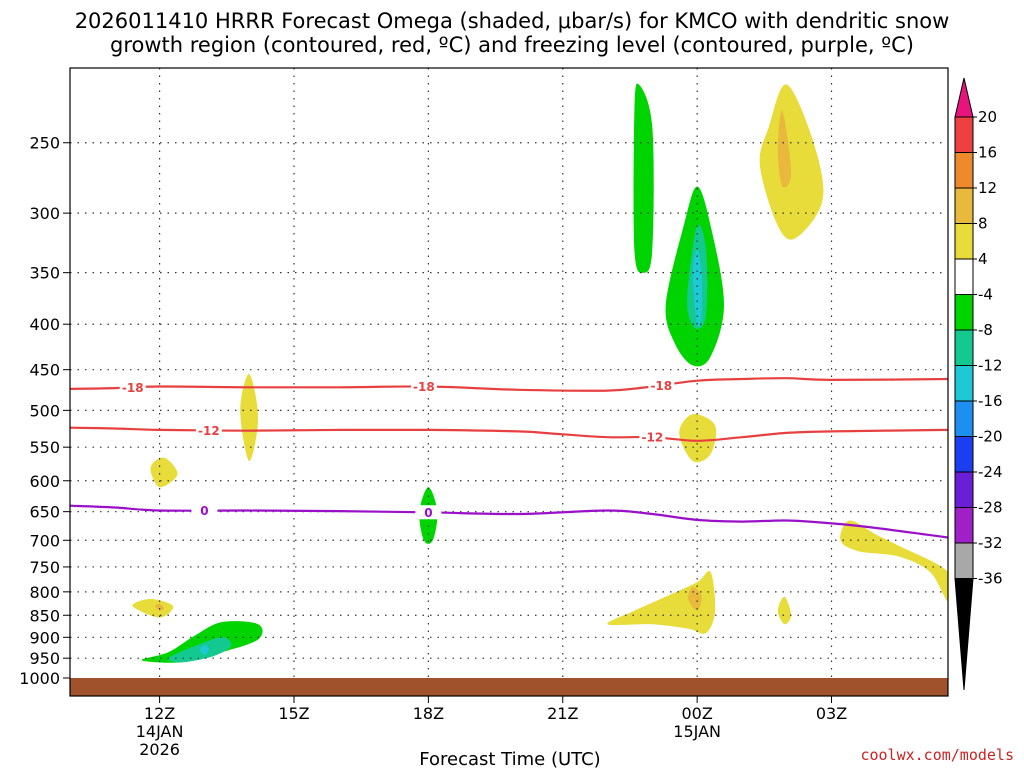 The height and width of the screenshot is (768, 1024). I want to click on colorbar: 20 16 12 8 4 -4 -8 -12 -16 -20 -24 -28 -32 -36, so click(978, 384).